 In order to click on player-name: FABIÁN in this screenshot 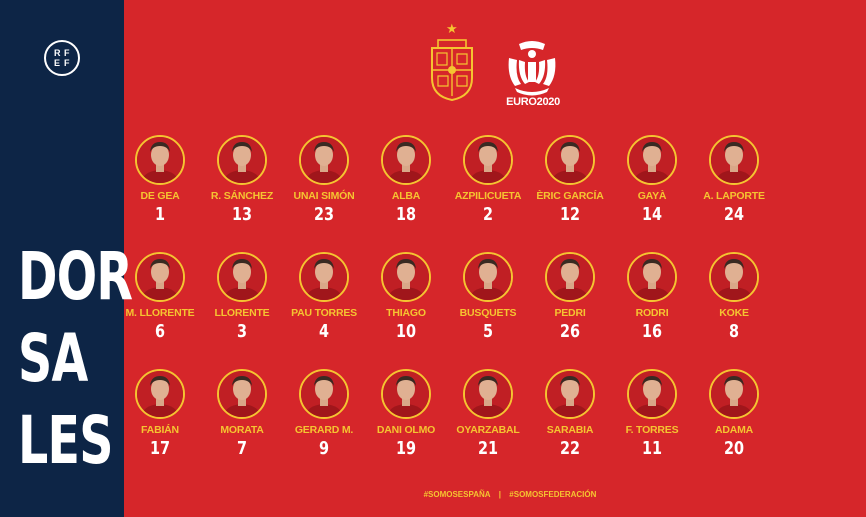, I will do `click(160, 430)`.